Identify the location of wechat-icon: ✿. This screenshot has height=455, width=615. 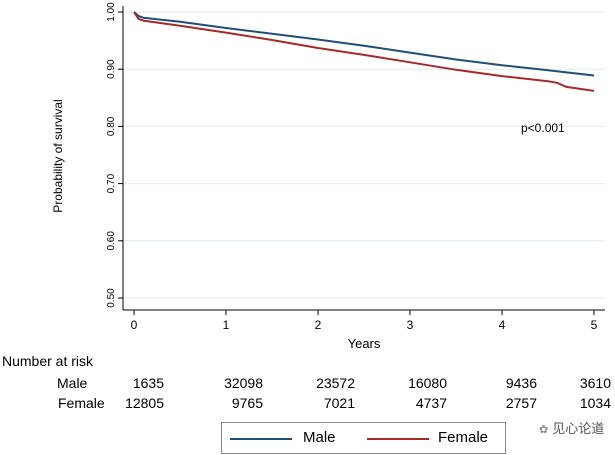
(544, 430).